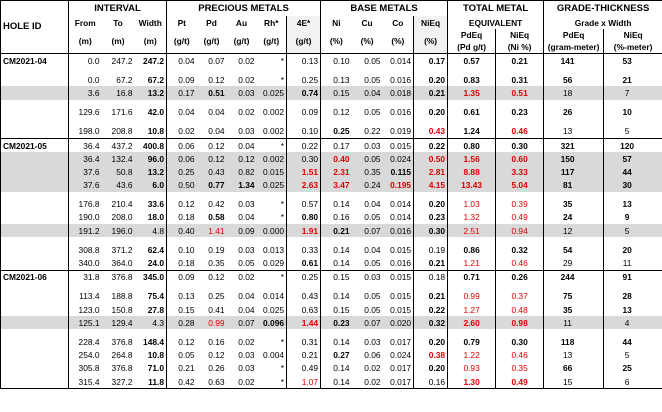 This screenshot has width=662, height=412. What do you see at coordinates (401, 217) in the screenshot?
I see `table-cell: 0.014` at bounding box center [401, 217].